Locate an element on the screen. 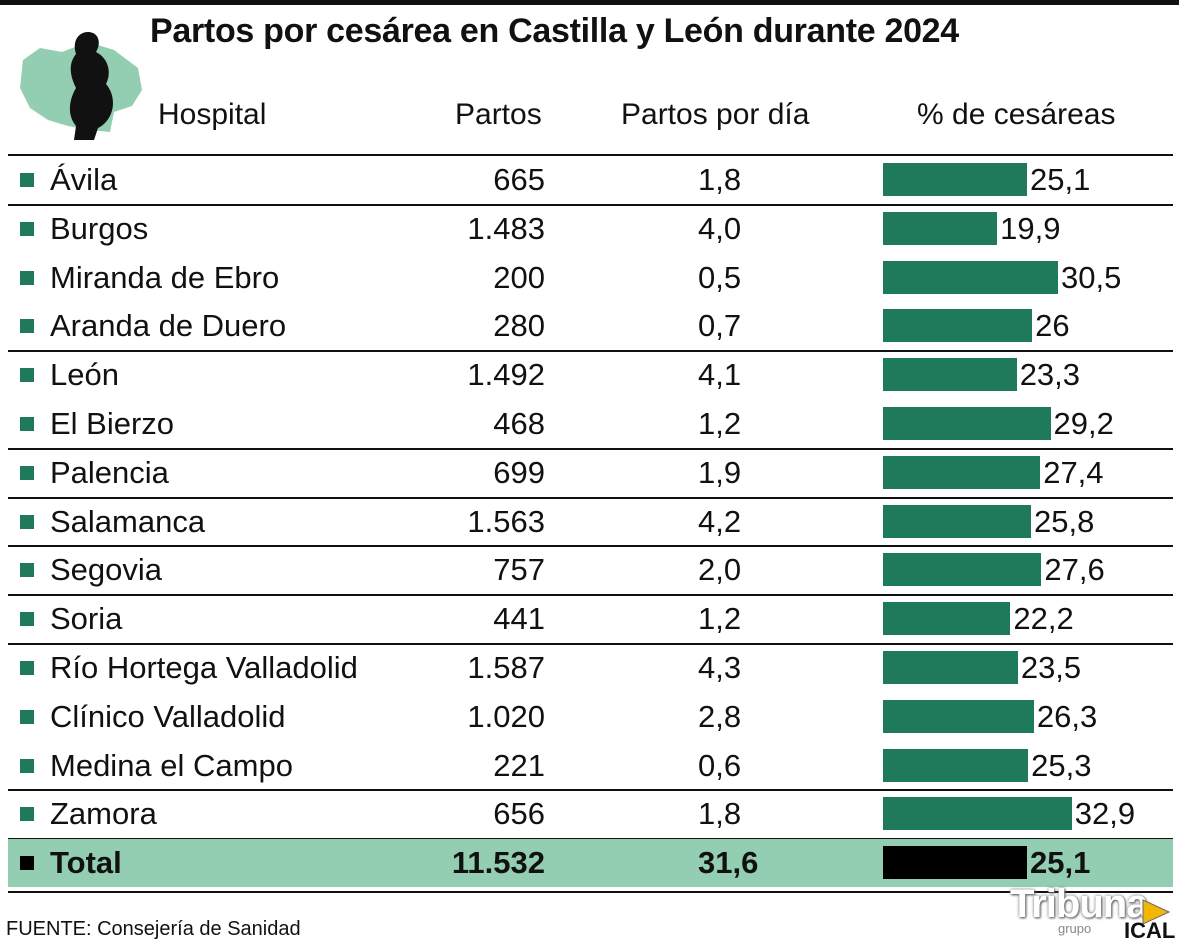 The width and height of the screenshot is (1179, 950). cesarea-value: 32,9 is located at coordinates (1105, 814).